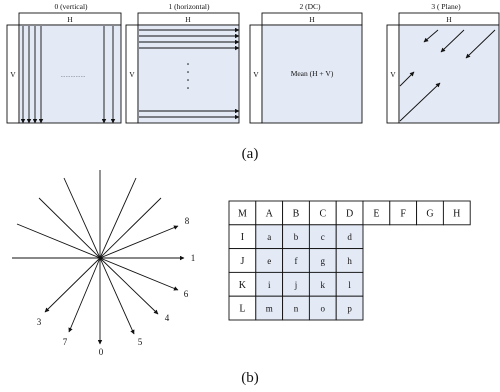 The height and width of the screenshot is (392, 500). I want to click on grid-label-a: a, so click(269, 237).